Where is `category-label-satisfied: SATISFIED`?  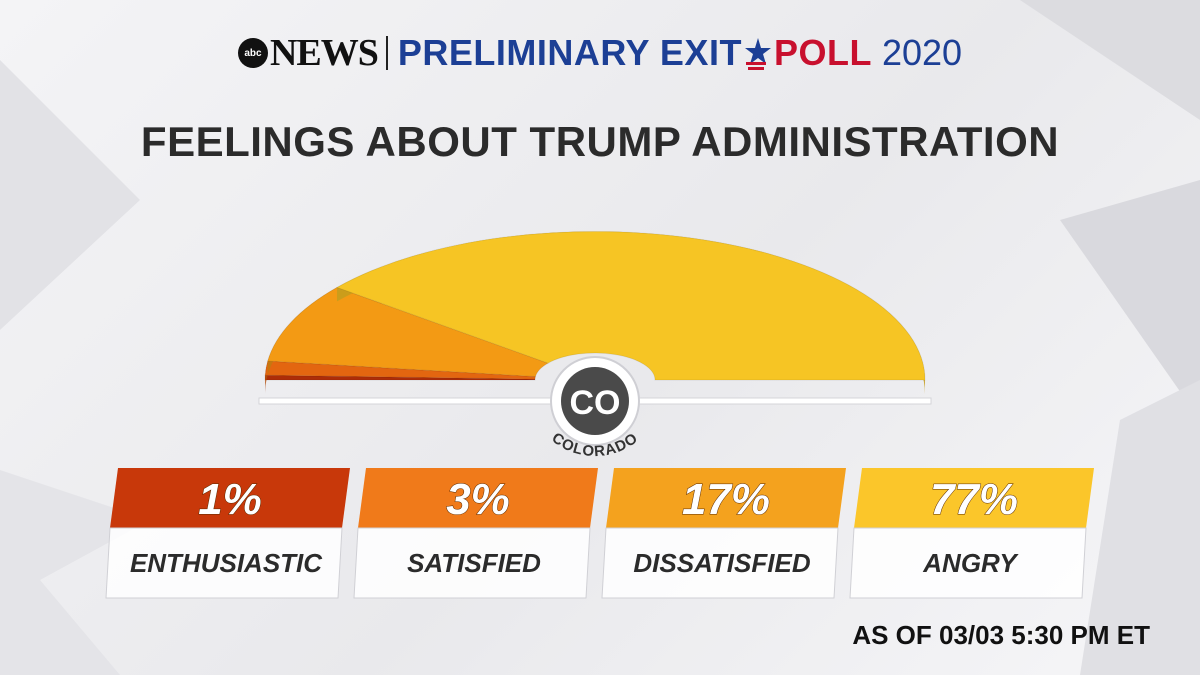
category-label-satisfied: SATISFIED is located at coordinates (474, 563).